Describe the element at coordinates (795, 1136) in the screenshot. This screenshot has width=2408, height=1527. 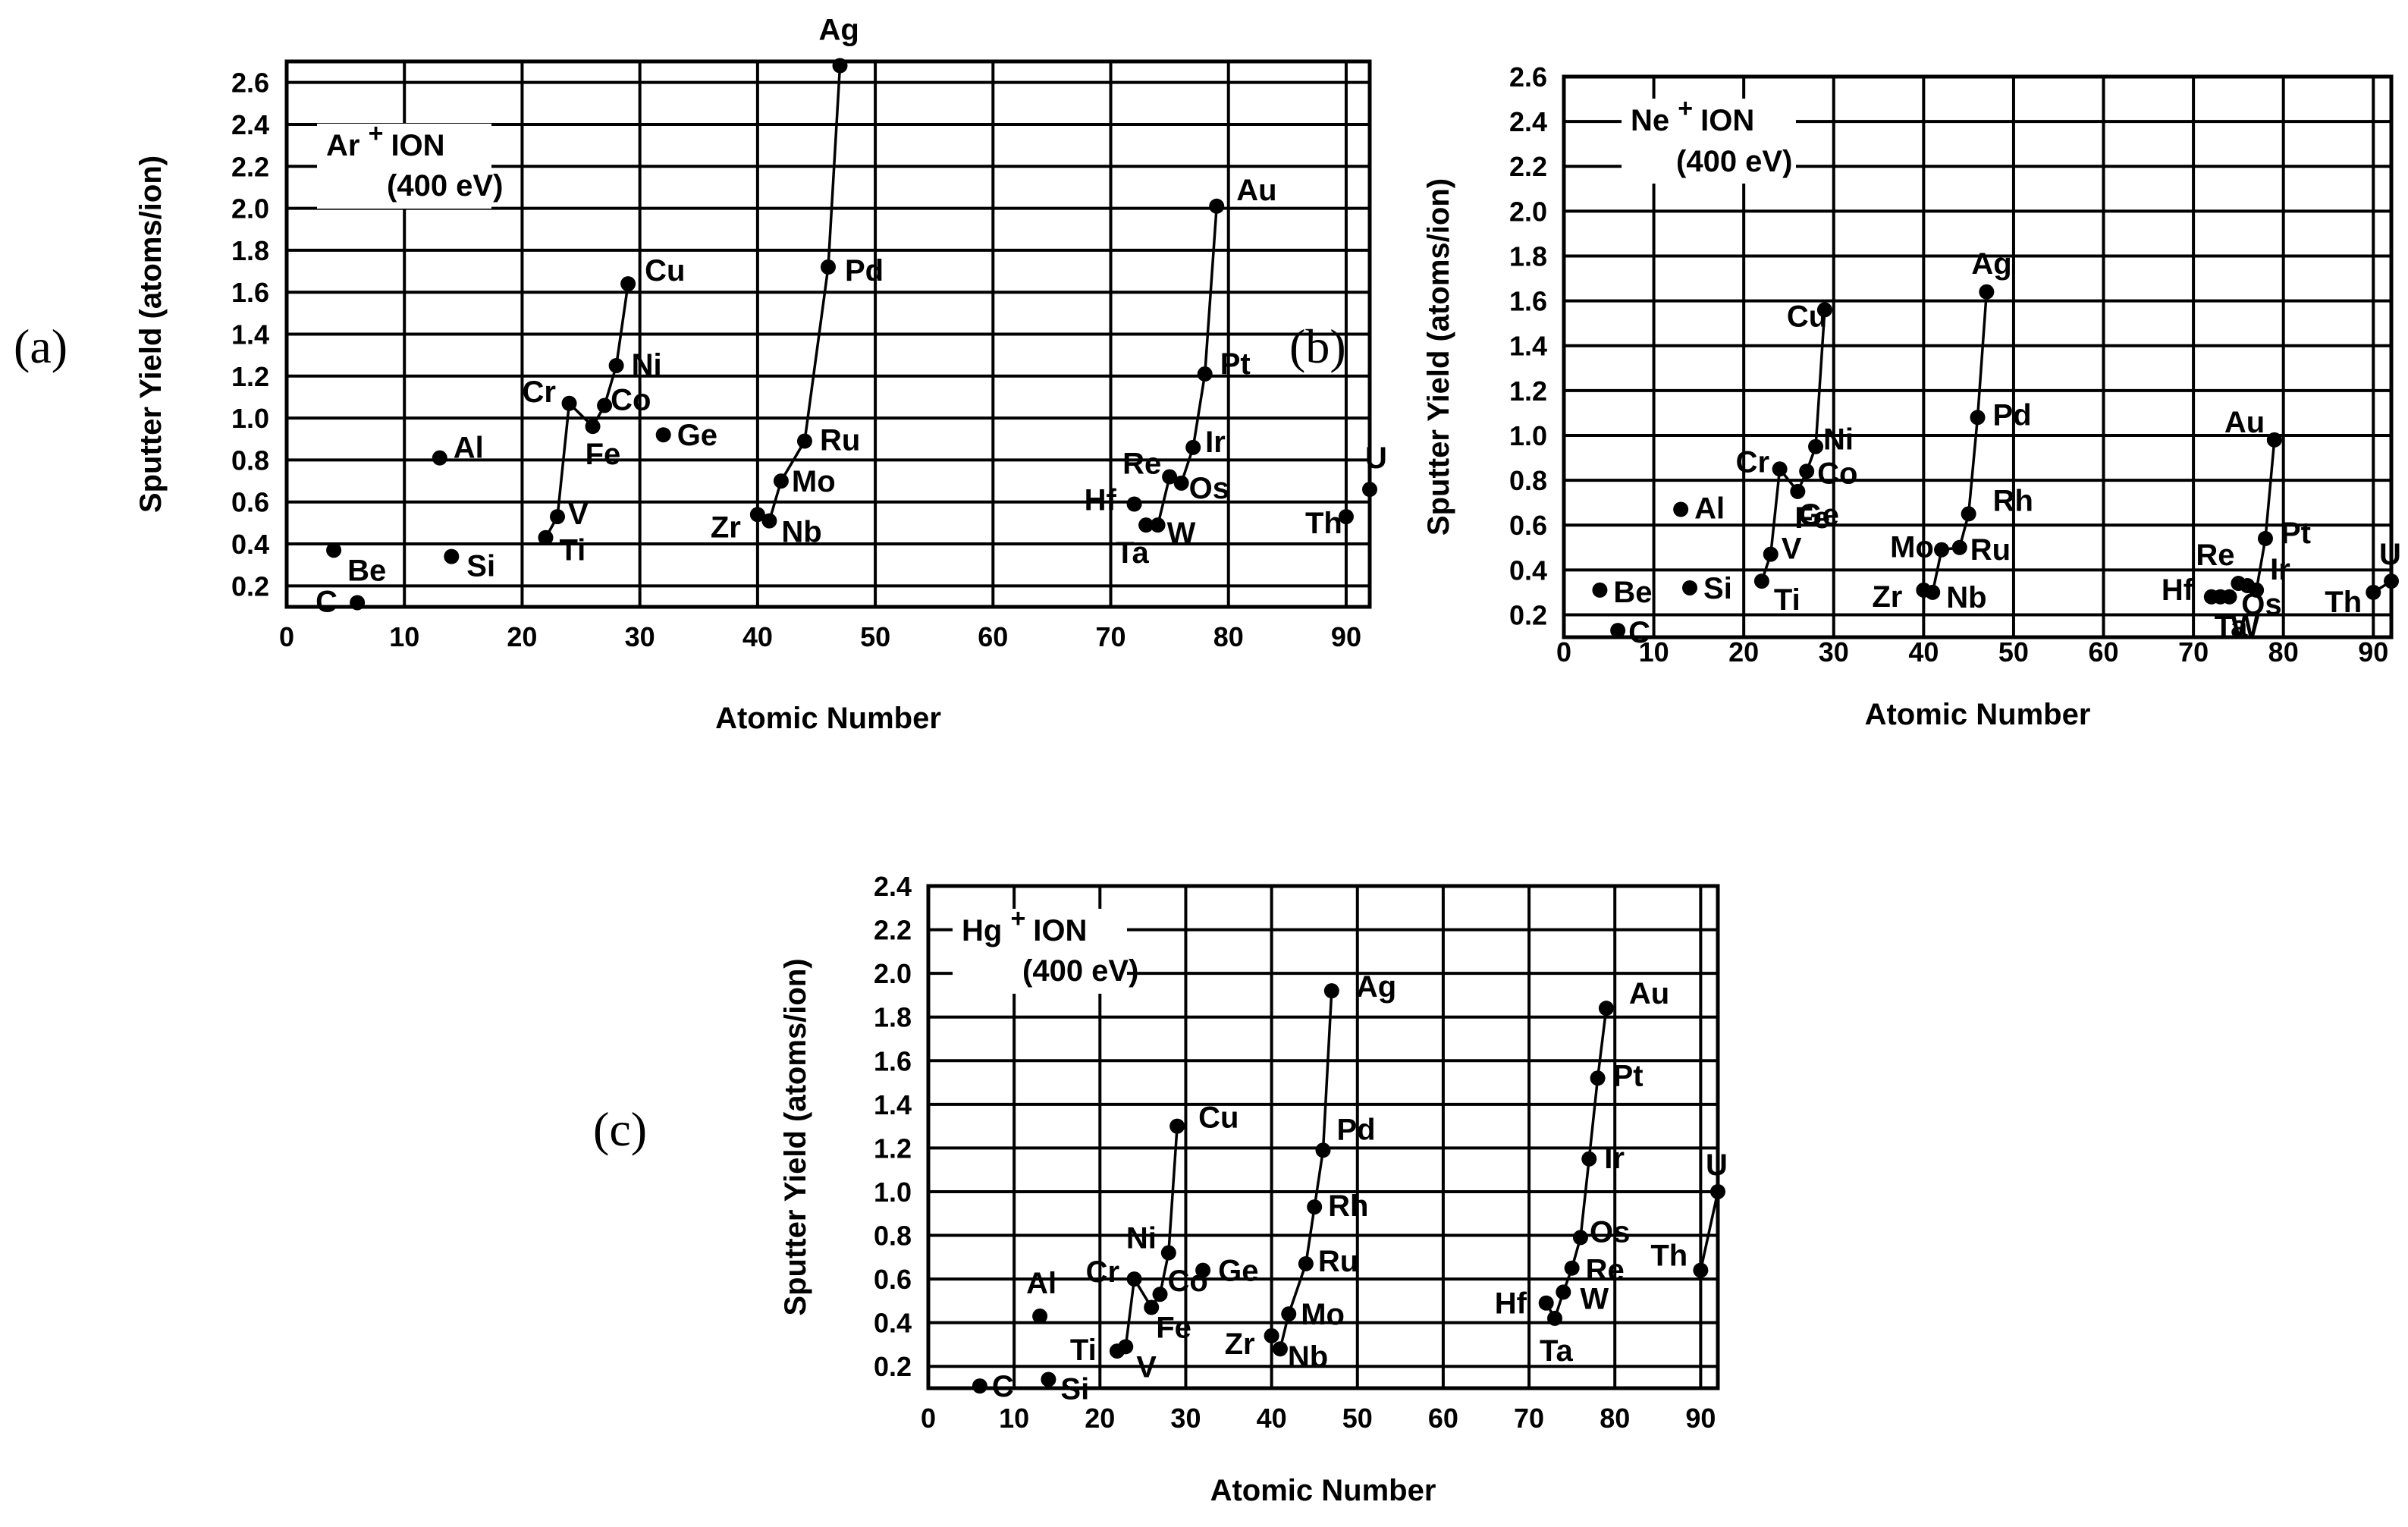
I see `y-axis-title: Sputter Yield (atoms/ion)` at that location.